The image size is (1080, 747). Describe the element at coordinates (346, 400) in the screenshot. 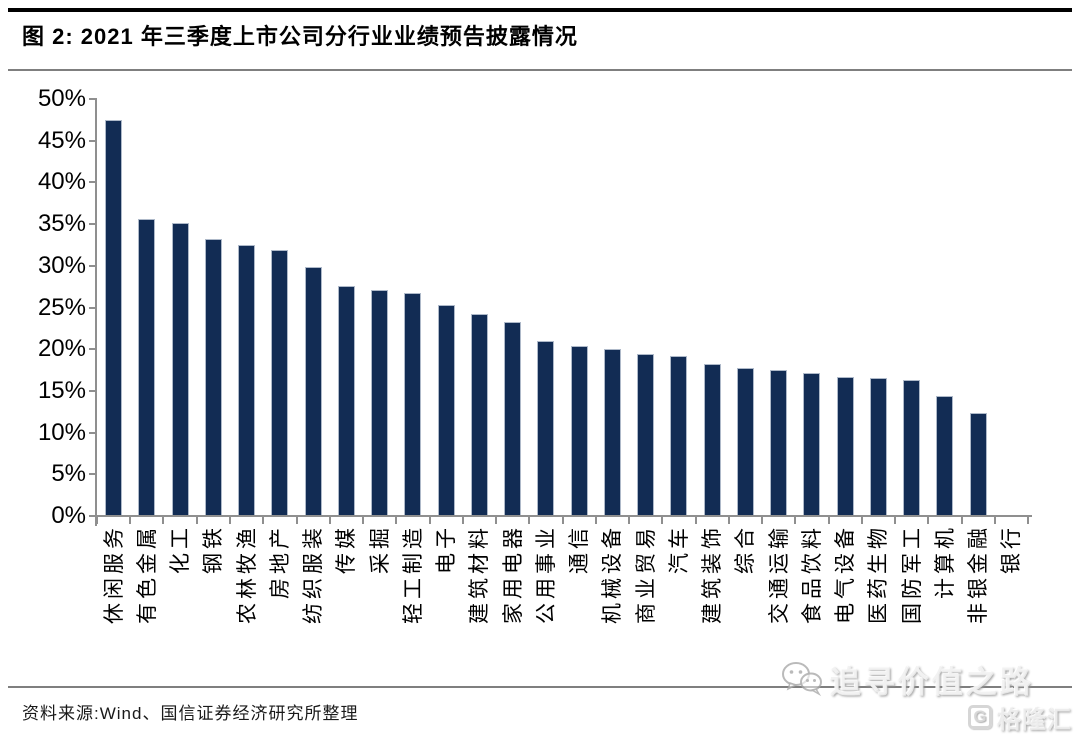

I see `bar-传媒` at that location.